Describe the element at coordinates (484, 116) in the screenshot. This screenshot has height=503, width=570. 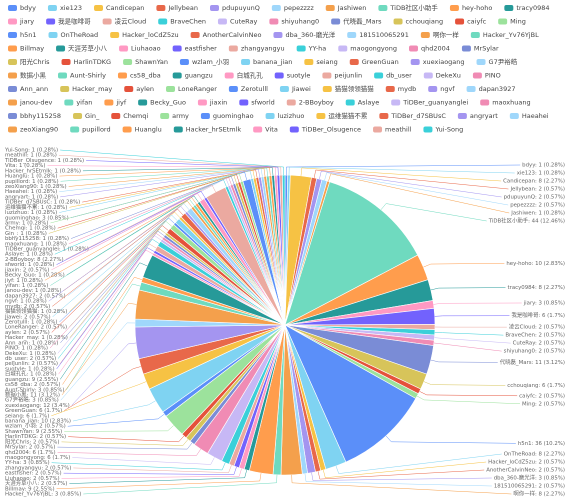
I see `legend-label: angryart` at that location.